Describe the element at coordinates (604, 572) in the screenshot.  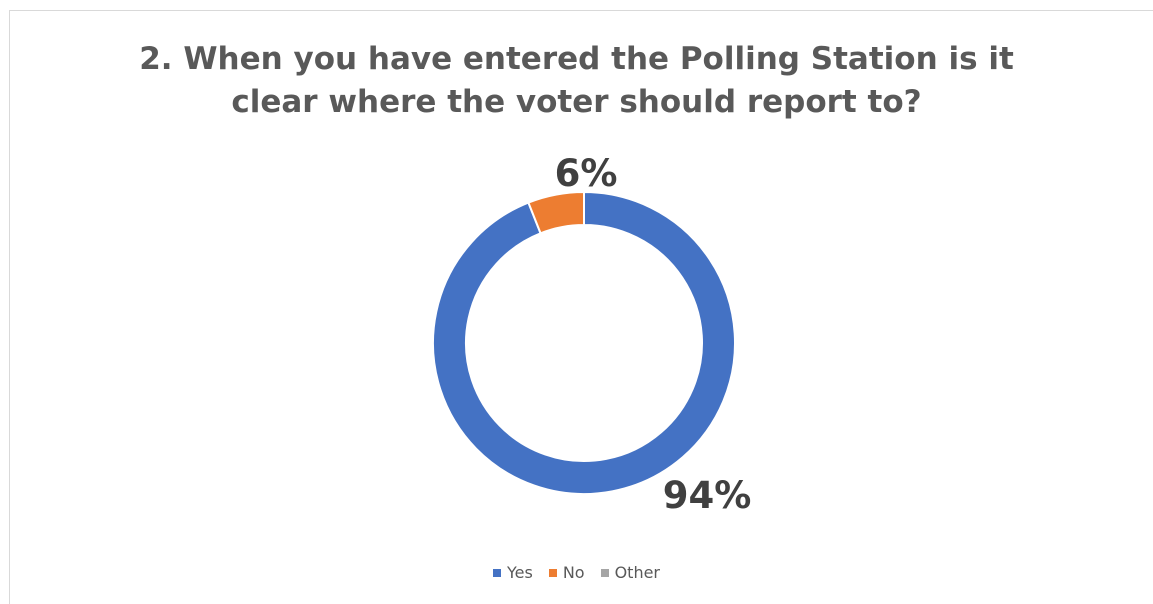
I see `legend-swatch-other` at that location.